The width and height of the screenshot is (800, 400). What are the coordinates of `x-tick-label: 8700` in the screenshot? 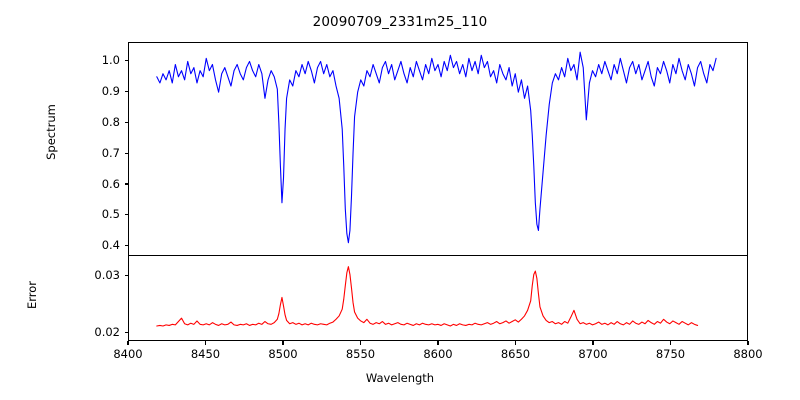 It's located at (593, 354).